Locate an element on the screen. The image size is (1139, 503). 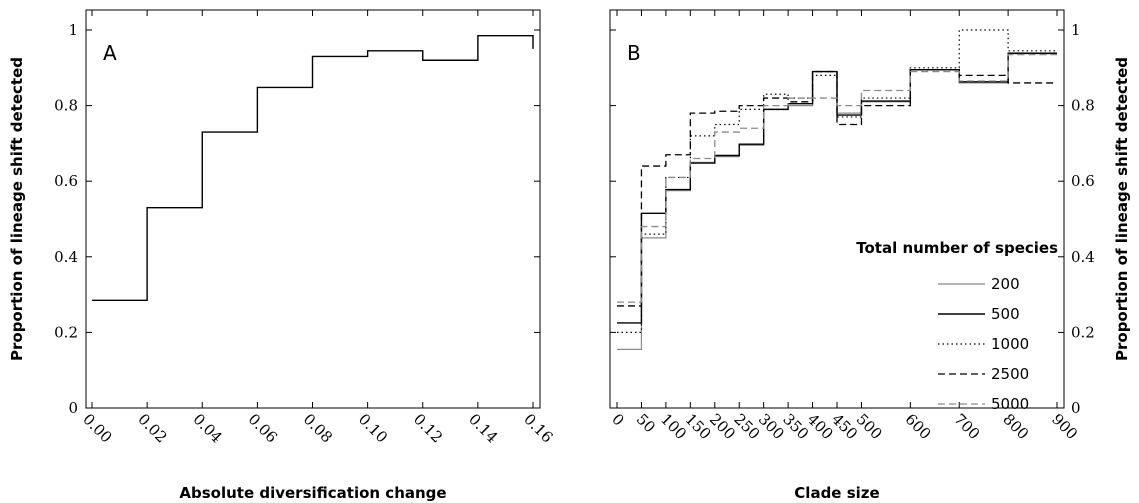
panel-a-x-tick-label: 0.04 is located at coordinates (207, 428).